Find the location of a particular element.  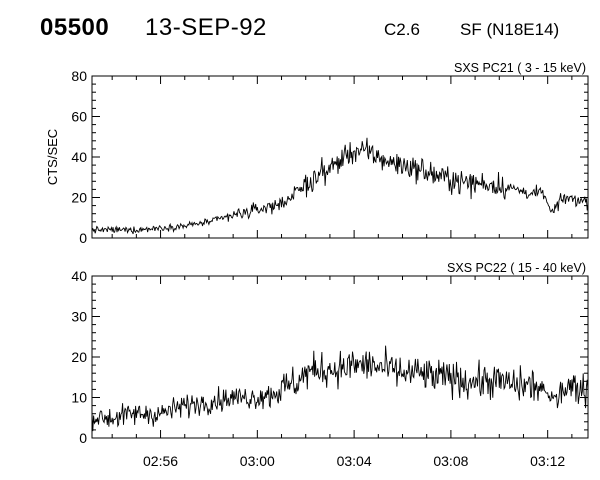

y-tick-label: 30 is located at coordinates (79, 317).